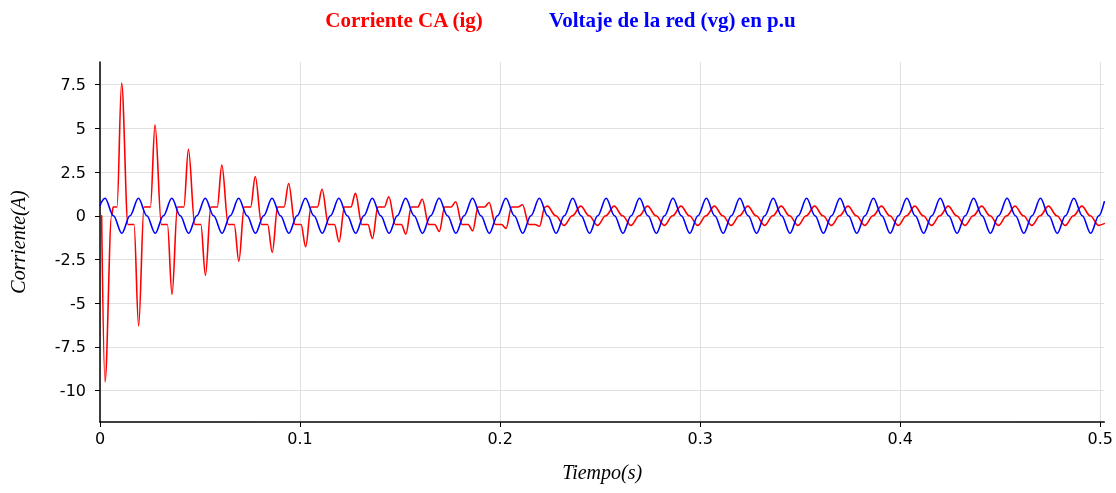 The image size is (1116, 493). Describe the element at coordinates (80, 216) in the screenshot. I see `y-tick-label: 0` at that location.